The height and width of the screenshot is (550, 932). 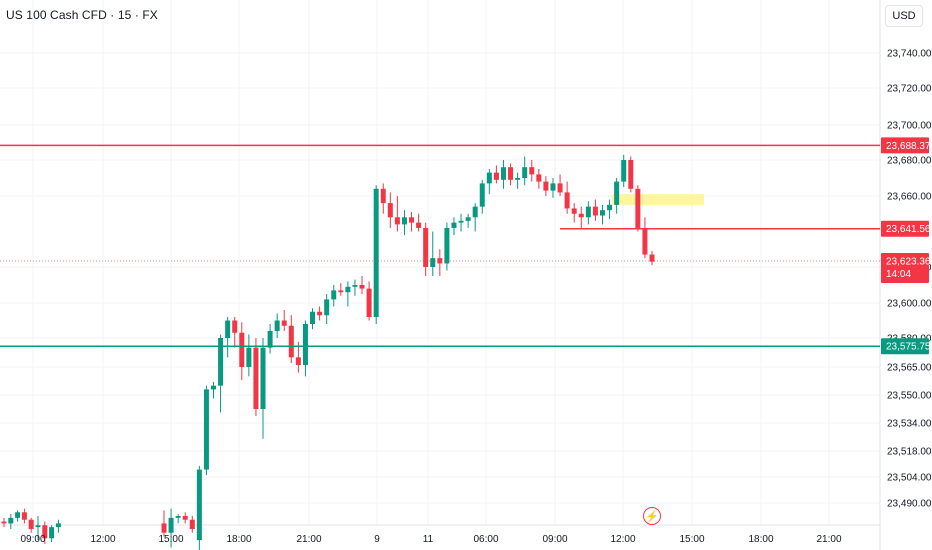 What do you see at coordinates (622, 539) in the screenshot?
I see `x-tick-label: 12:00` at bounding box center [622, 539].